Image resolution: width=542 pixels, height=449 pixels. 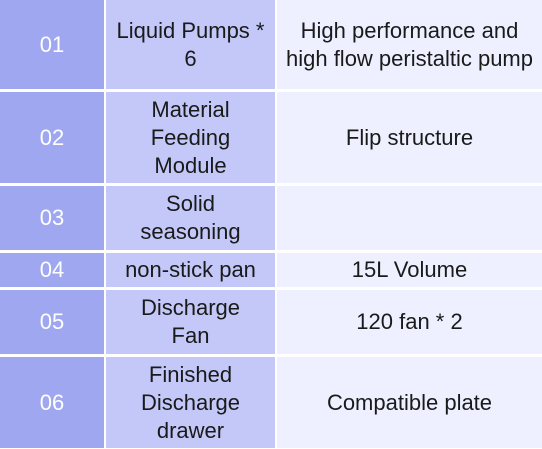 I want to click on component-name-text: Finished Discharge drawer, so click(x=190, y=402).